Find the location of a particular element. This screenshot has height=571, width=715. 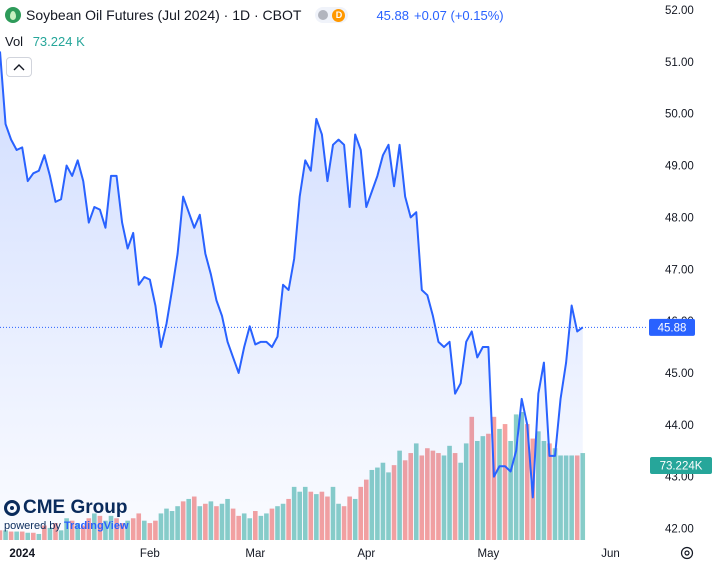

price-axis-tick: 47.00 is located at coordinates (679, 270).